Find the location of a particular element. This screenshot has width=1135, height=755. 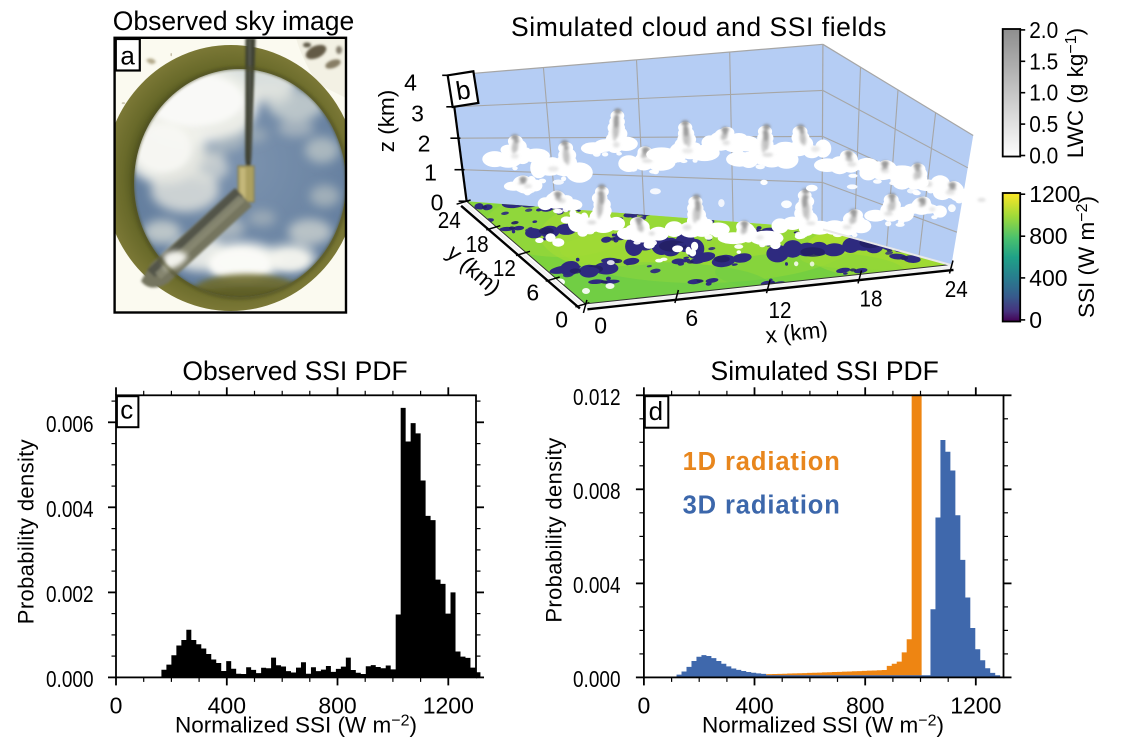

svg-text: 3 is located at coordinates (417, 113).